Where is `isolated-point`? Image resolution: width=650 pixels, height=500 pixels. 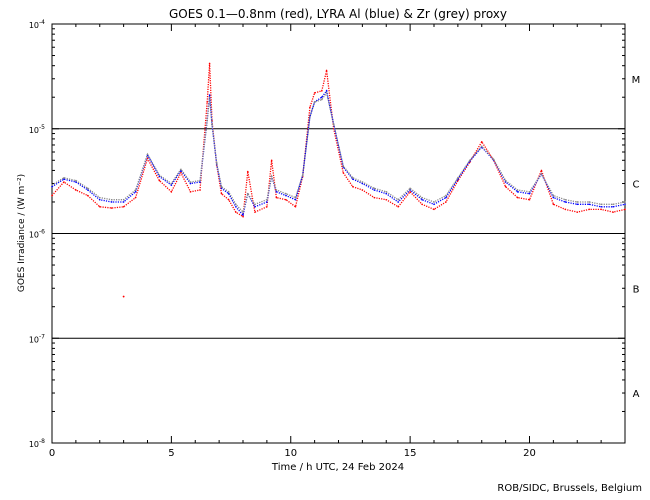
isolated-point is located at coordinates (123, 296).